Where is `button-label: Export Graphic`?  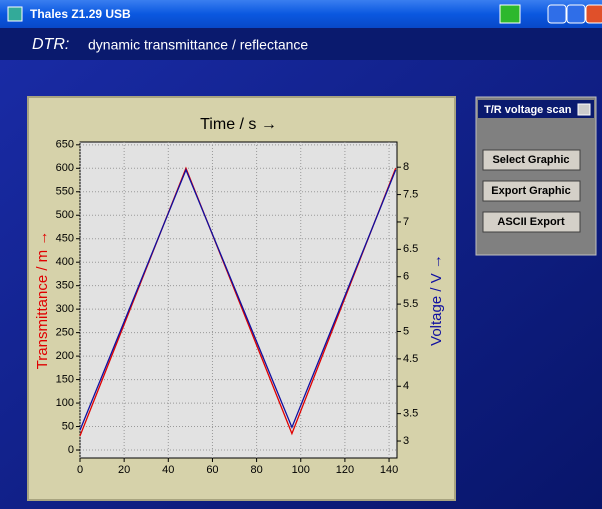 button-label: Export Graphic is located at coordinates (530, 191).